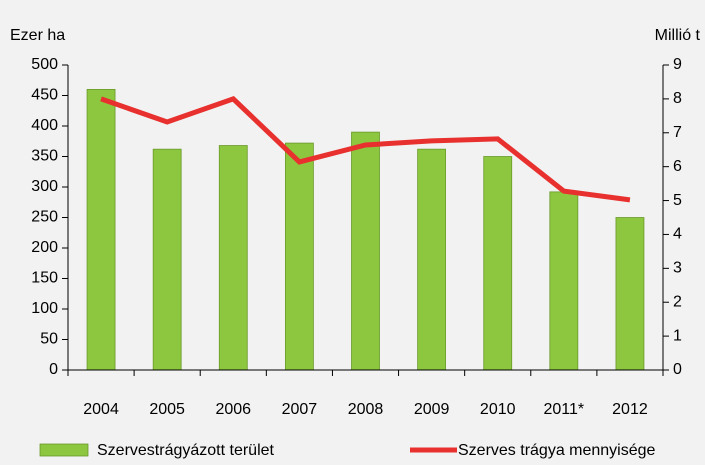 The width and height of the screenshot is (705, 465). Describe the element at coordinates (44, 217) in the screenshot. I see `y-tick-label: 250` at that location.